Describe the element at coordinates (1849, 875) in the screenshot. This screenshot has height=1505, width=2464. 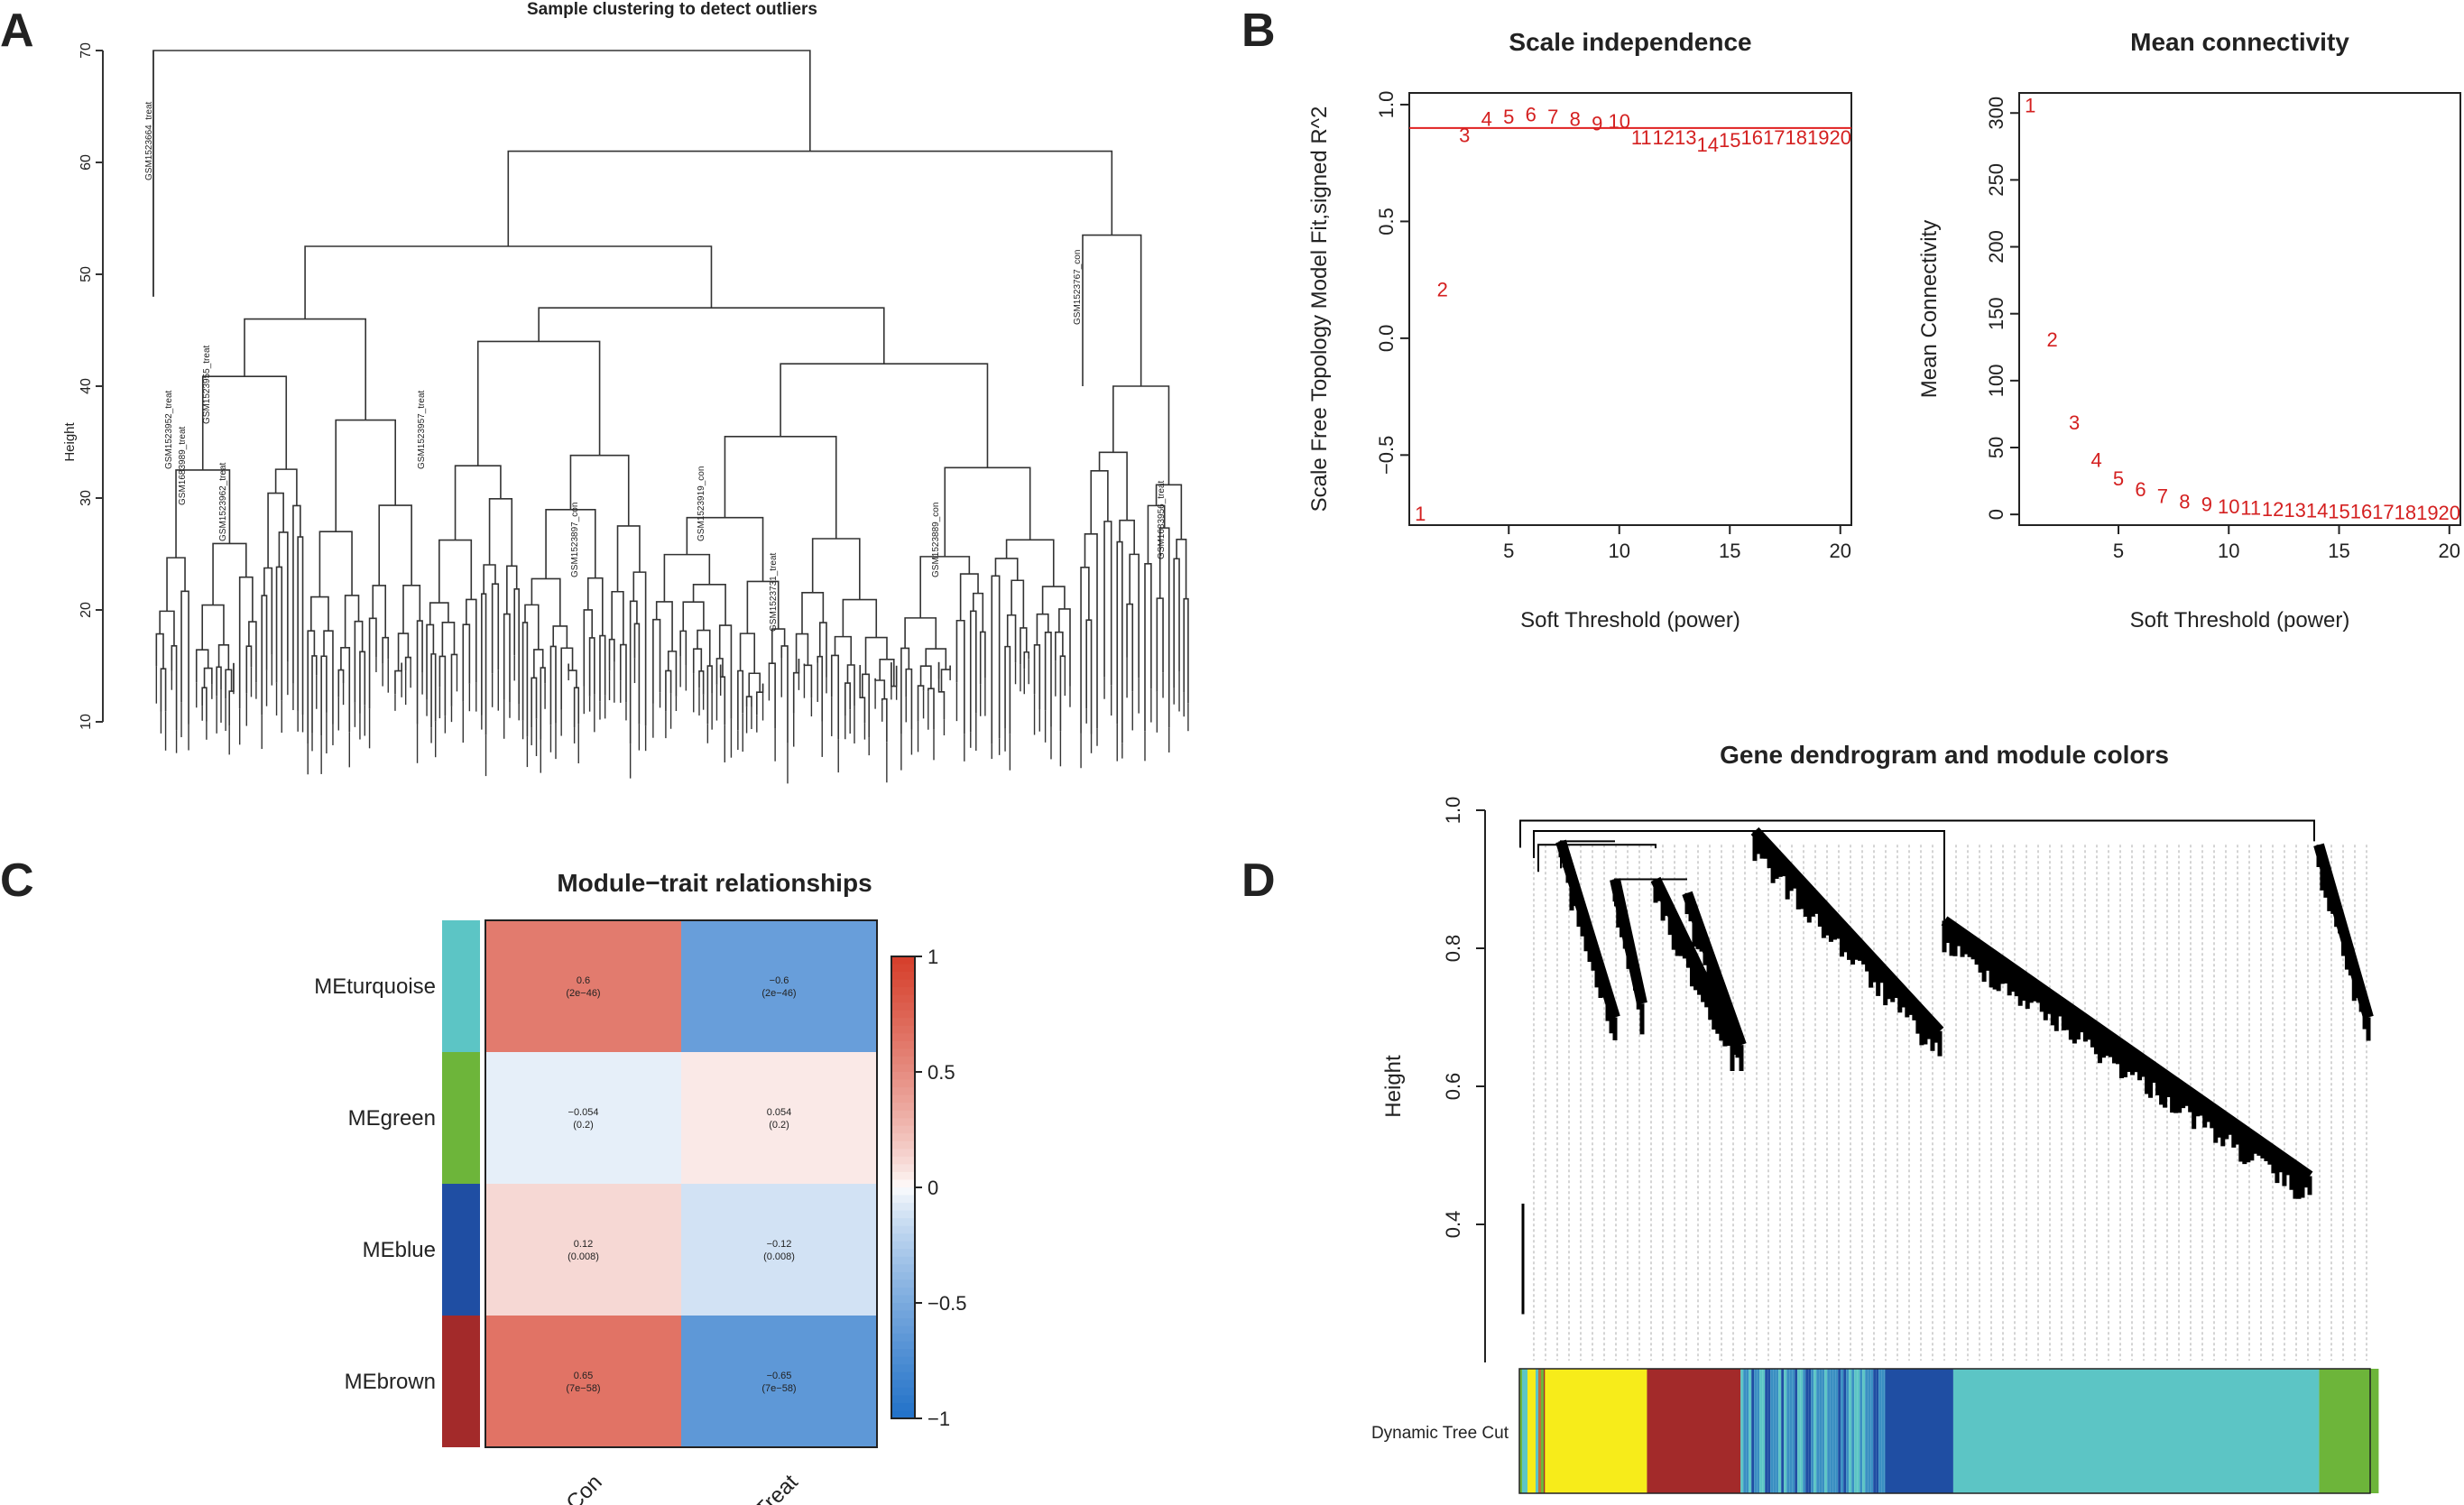
I see `panel-d-branch` at that location.